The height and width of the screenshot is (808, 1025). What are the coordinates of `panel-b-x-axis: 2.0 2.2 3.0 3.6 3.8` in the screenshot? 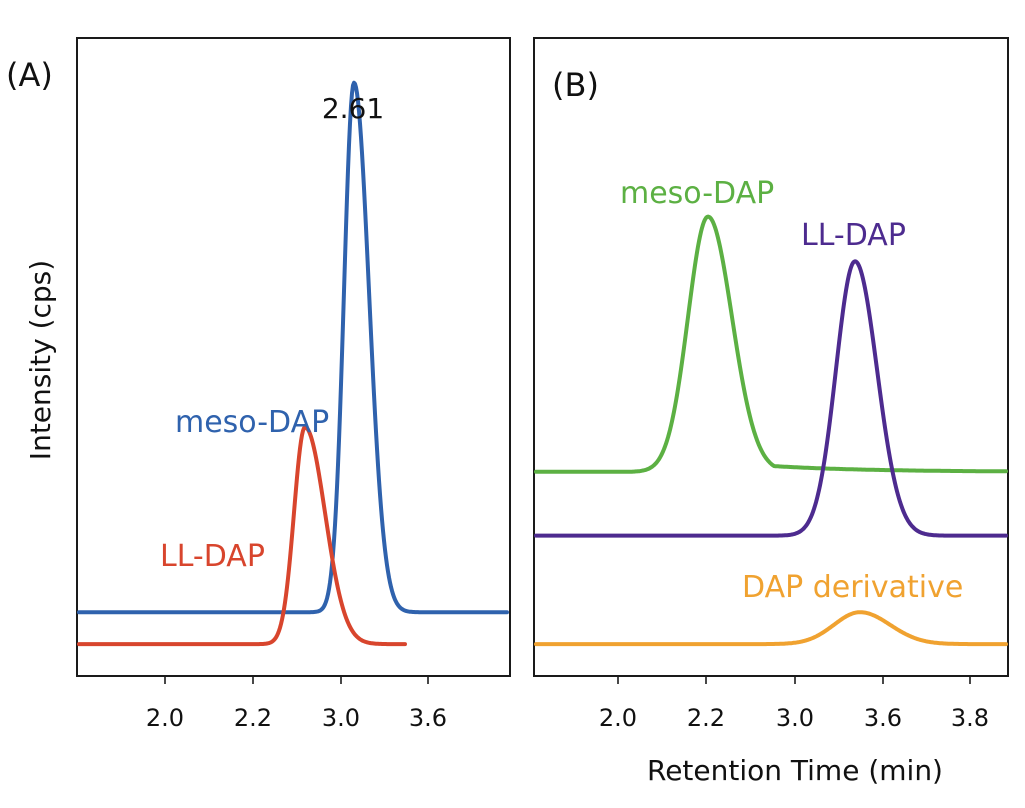 It's located at (794, 704).